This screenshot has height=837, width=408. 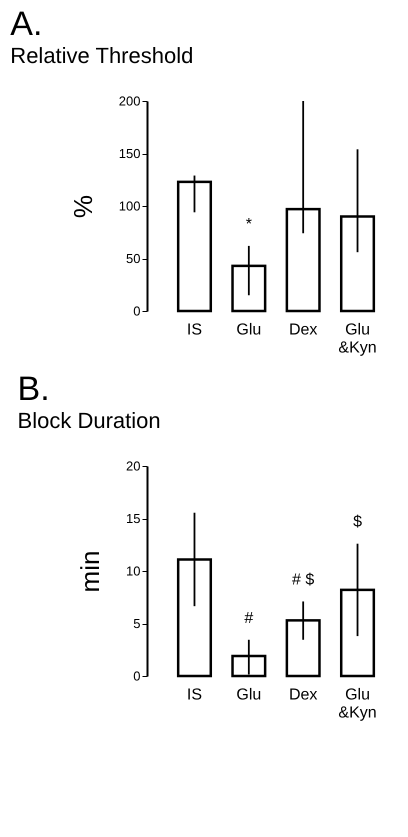 I want to click on chart-subtitle: Relative Threshold, so click(x=102, y=55).